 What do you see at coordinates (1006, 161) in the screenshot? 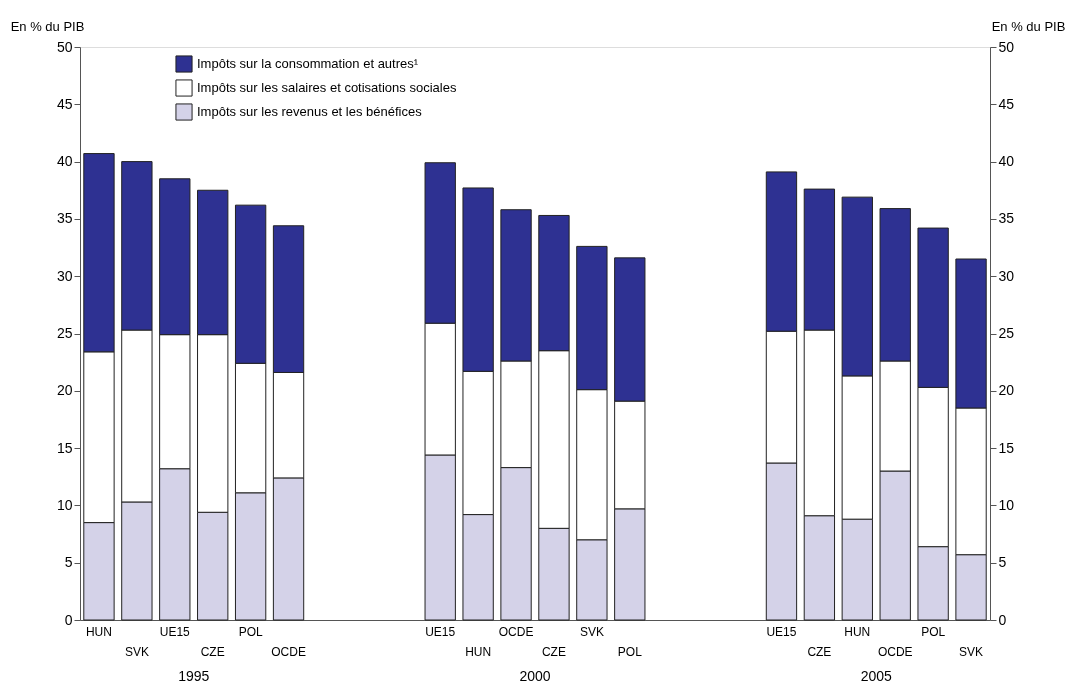
I see `y2-tick-label: 40` at bounding box center [1006, 161].